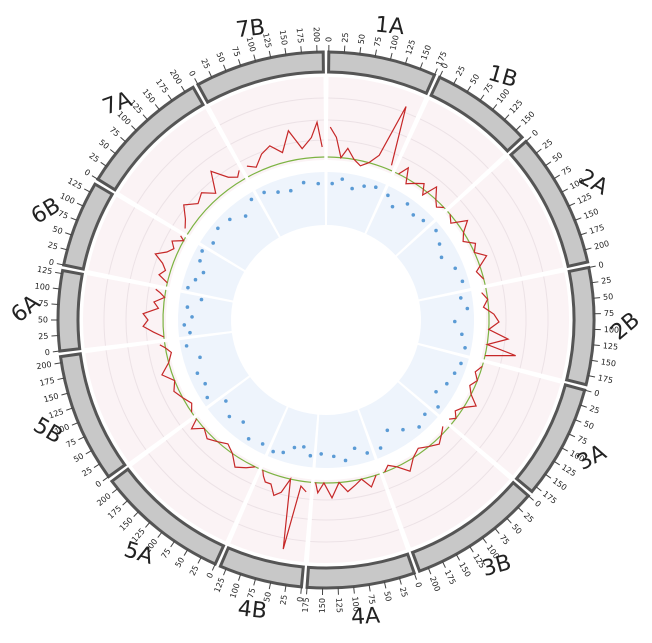 The width and height of the screenshot is (652, 643). Describe the element at coordinates (70, 311) in the screenshot. I see `ideogram` at that location.